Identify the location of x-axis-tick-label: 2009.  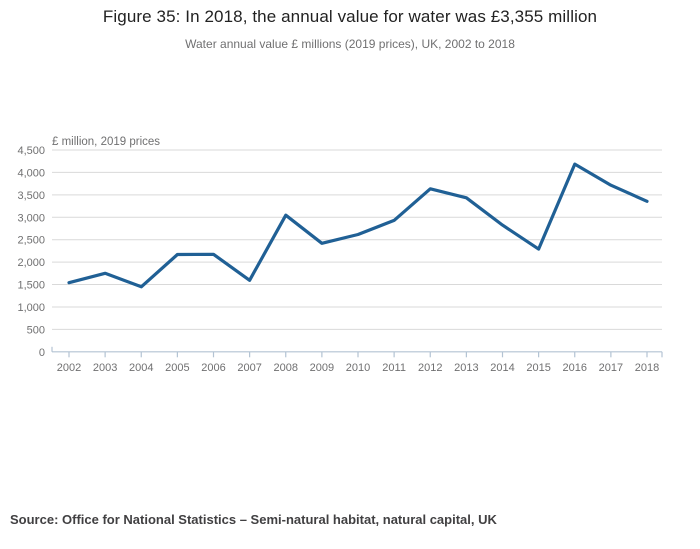
(322, 368).